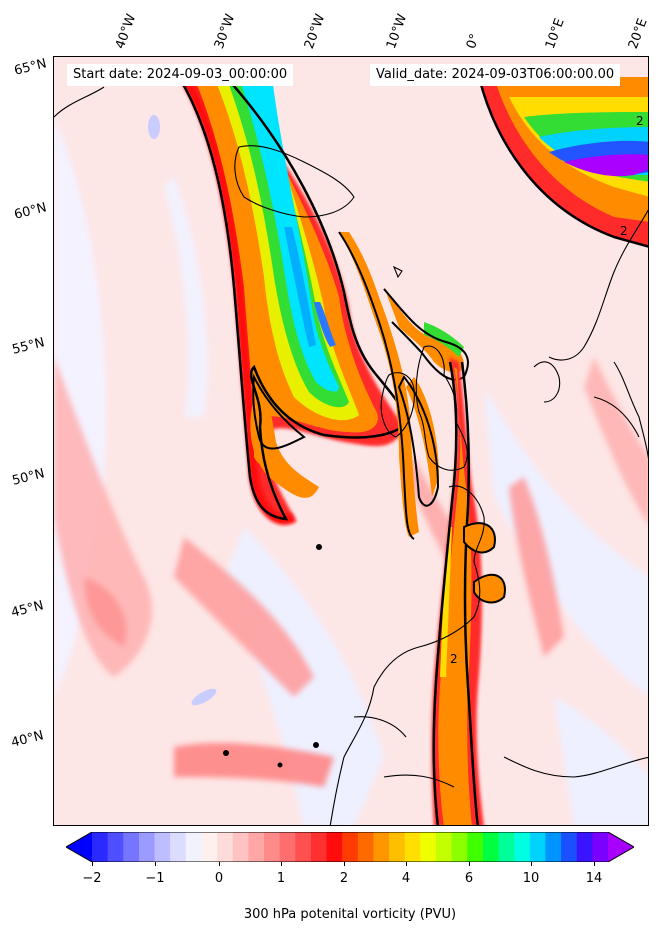 The height and width of the screenshot is (936, 659). I want to click on lat-label-45n: 45°N, so click(27, 609).